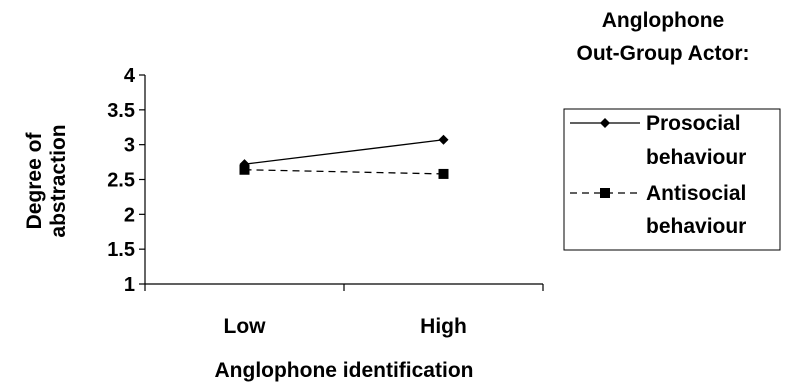 The width and height of the screenshot is (785, 387). Describe the element at coordinates (121, 250) in the screenshot. I see `y-tick-label: 1.5` at that location.